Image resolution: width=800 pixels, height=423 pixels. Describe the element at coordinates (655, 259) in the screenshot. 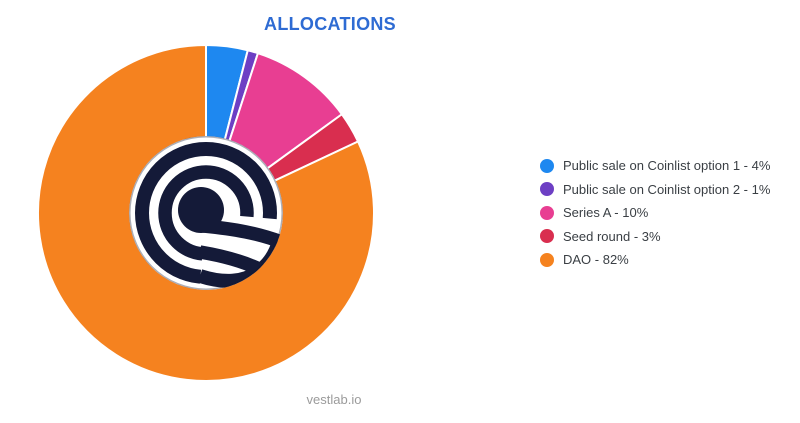

I see `legend-item-4: DAO - 82%` at that location.